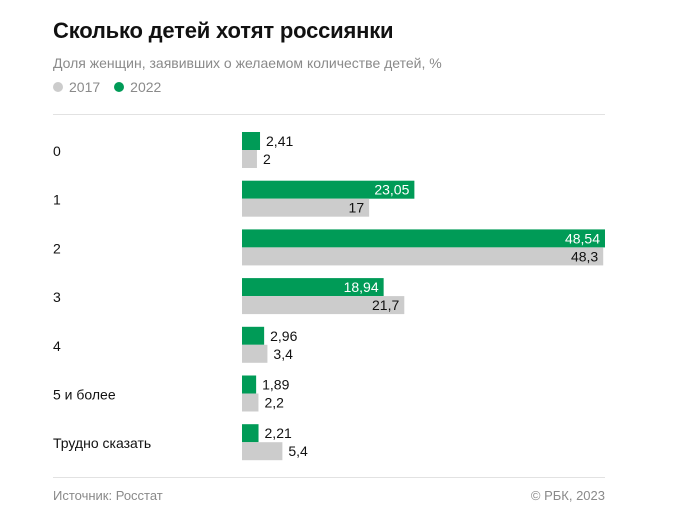  I want to click on data-label-2017: 2,2, so click(274, 403).